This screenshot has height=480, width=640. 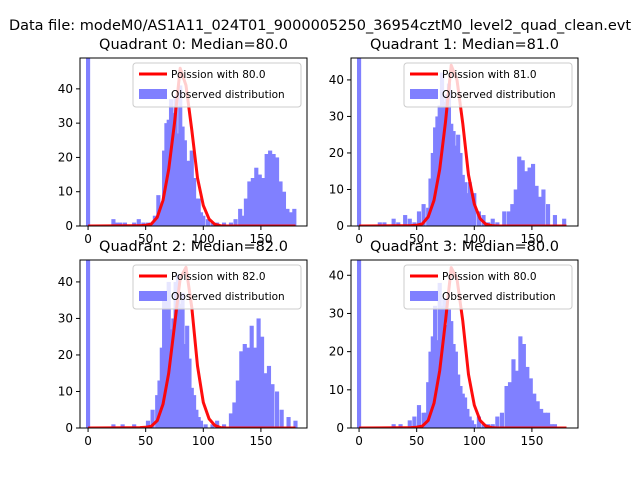 I want to click on x-tick-label: 150, so click(x=260, y=441).